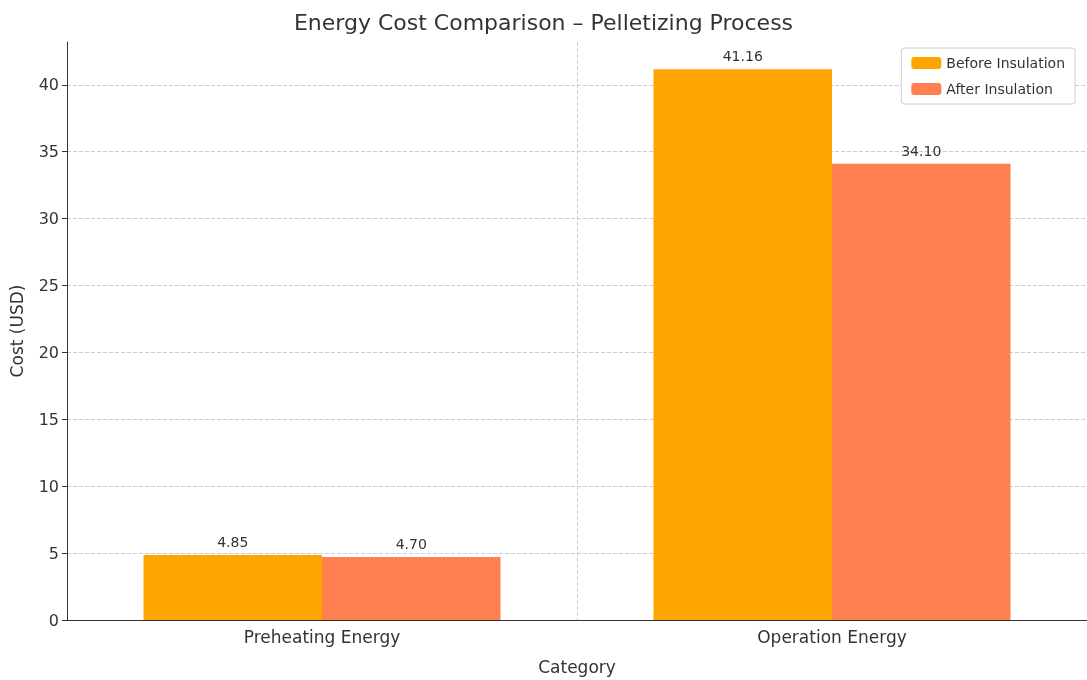 The image size is (1087, 680). I want to click on y-tick-label: 5, so click(53, 553).